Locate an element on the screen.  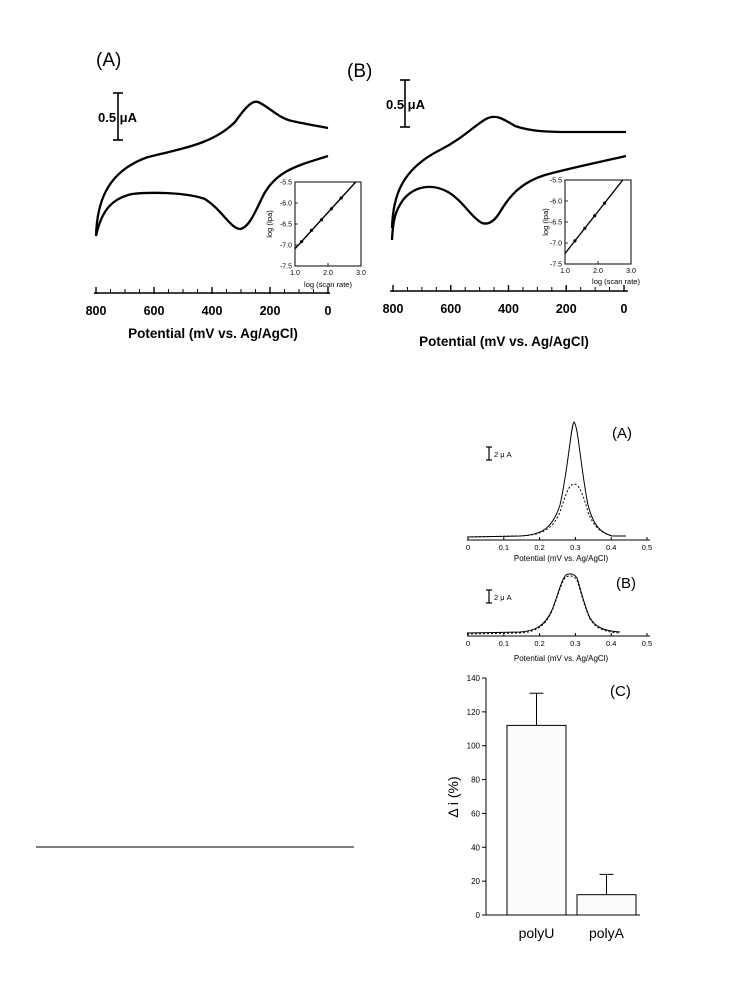
panel-b-inset-ylabel: log (Ipa) is located at coordinates (545, 222).